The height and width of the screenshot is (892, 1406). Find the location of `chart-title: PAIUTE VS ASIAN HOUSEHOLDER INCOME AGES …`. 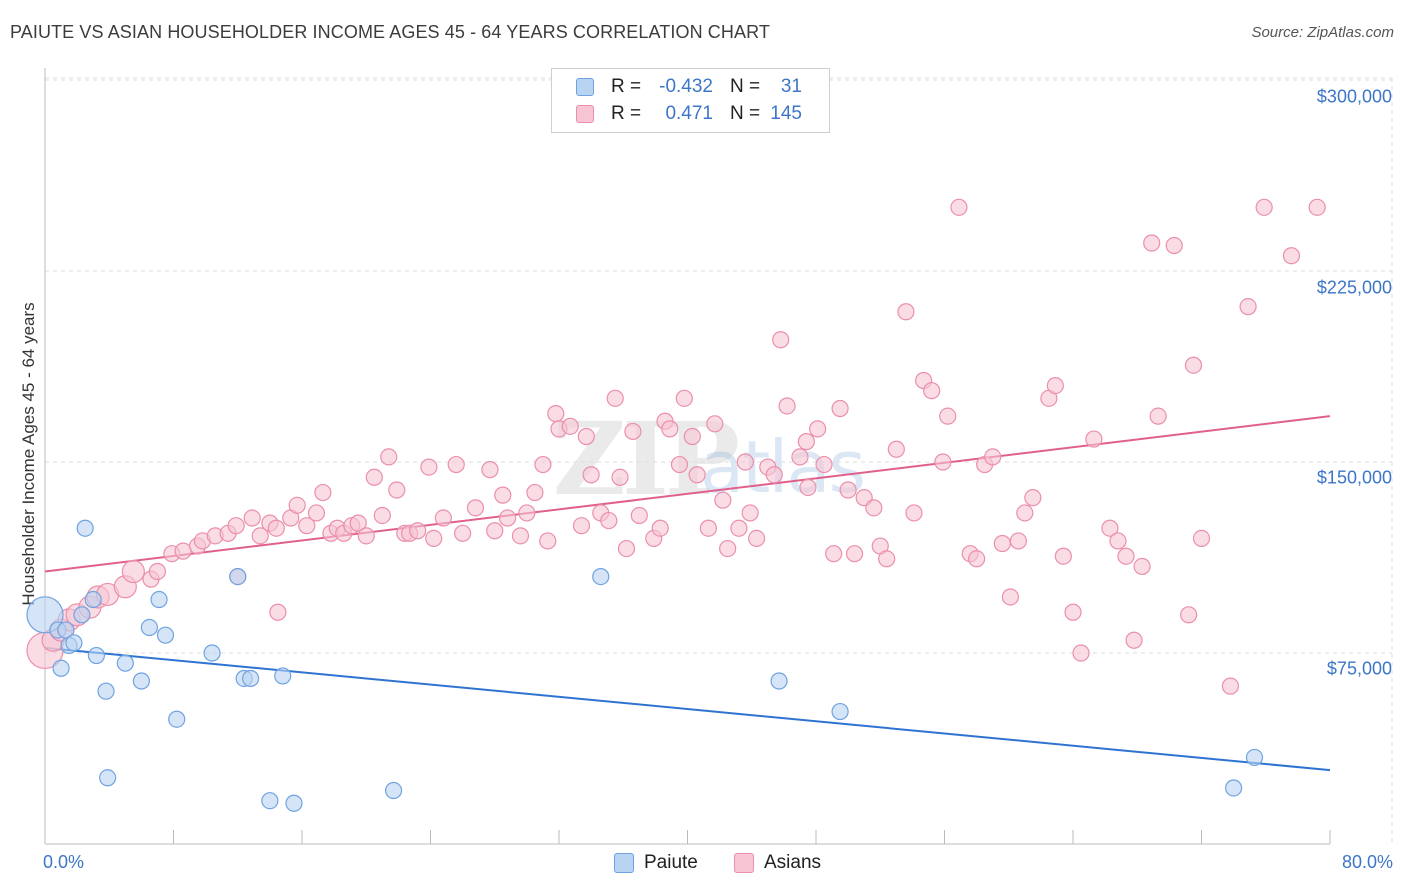

chart-title: PAIUTE VS ASIAN HOUSEHOLDER INCOME AGES … is located at coordinates (390, 32).